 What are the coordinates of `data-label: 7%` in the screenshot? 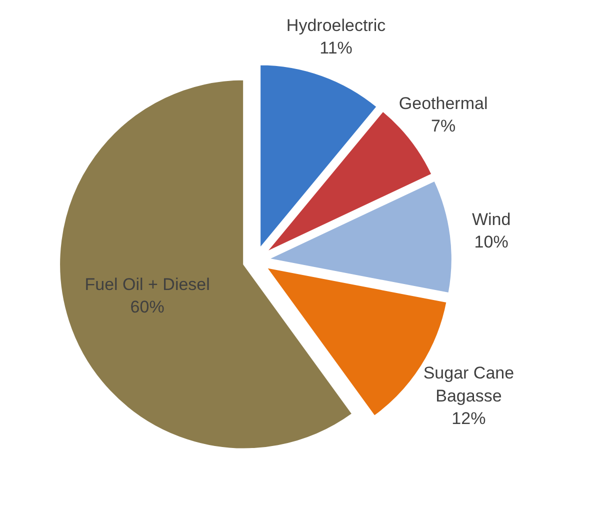 It's located at (443, 126).